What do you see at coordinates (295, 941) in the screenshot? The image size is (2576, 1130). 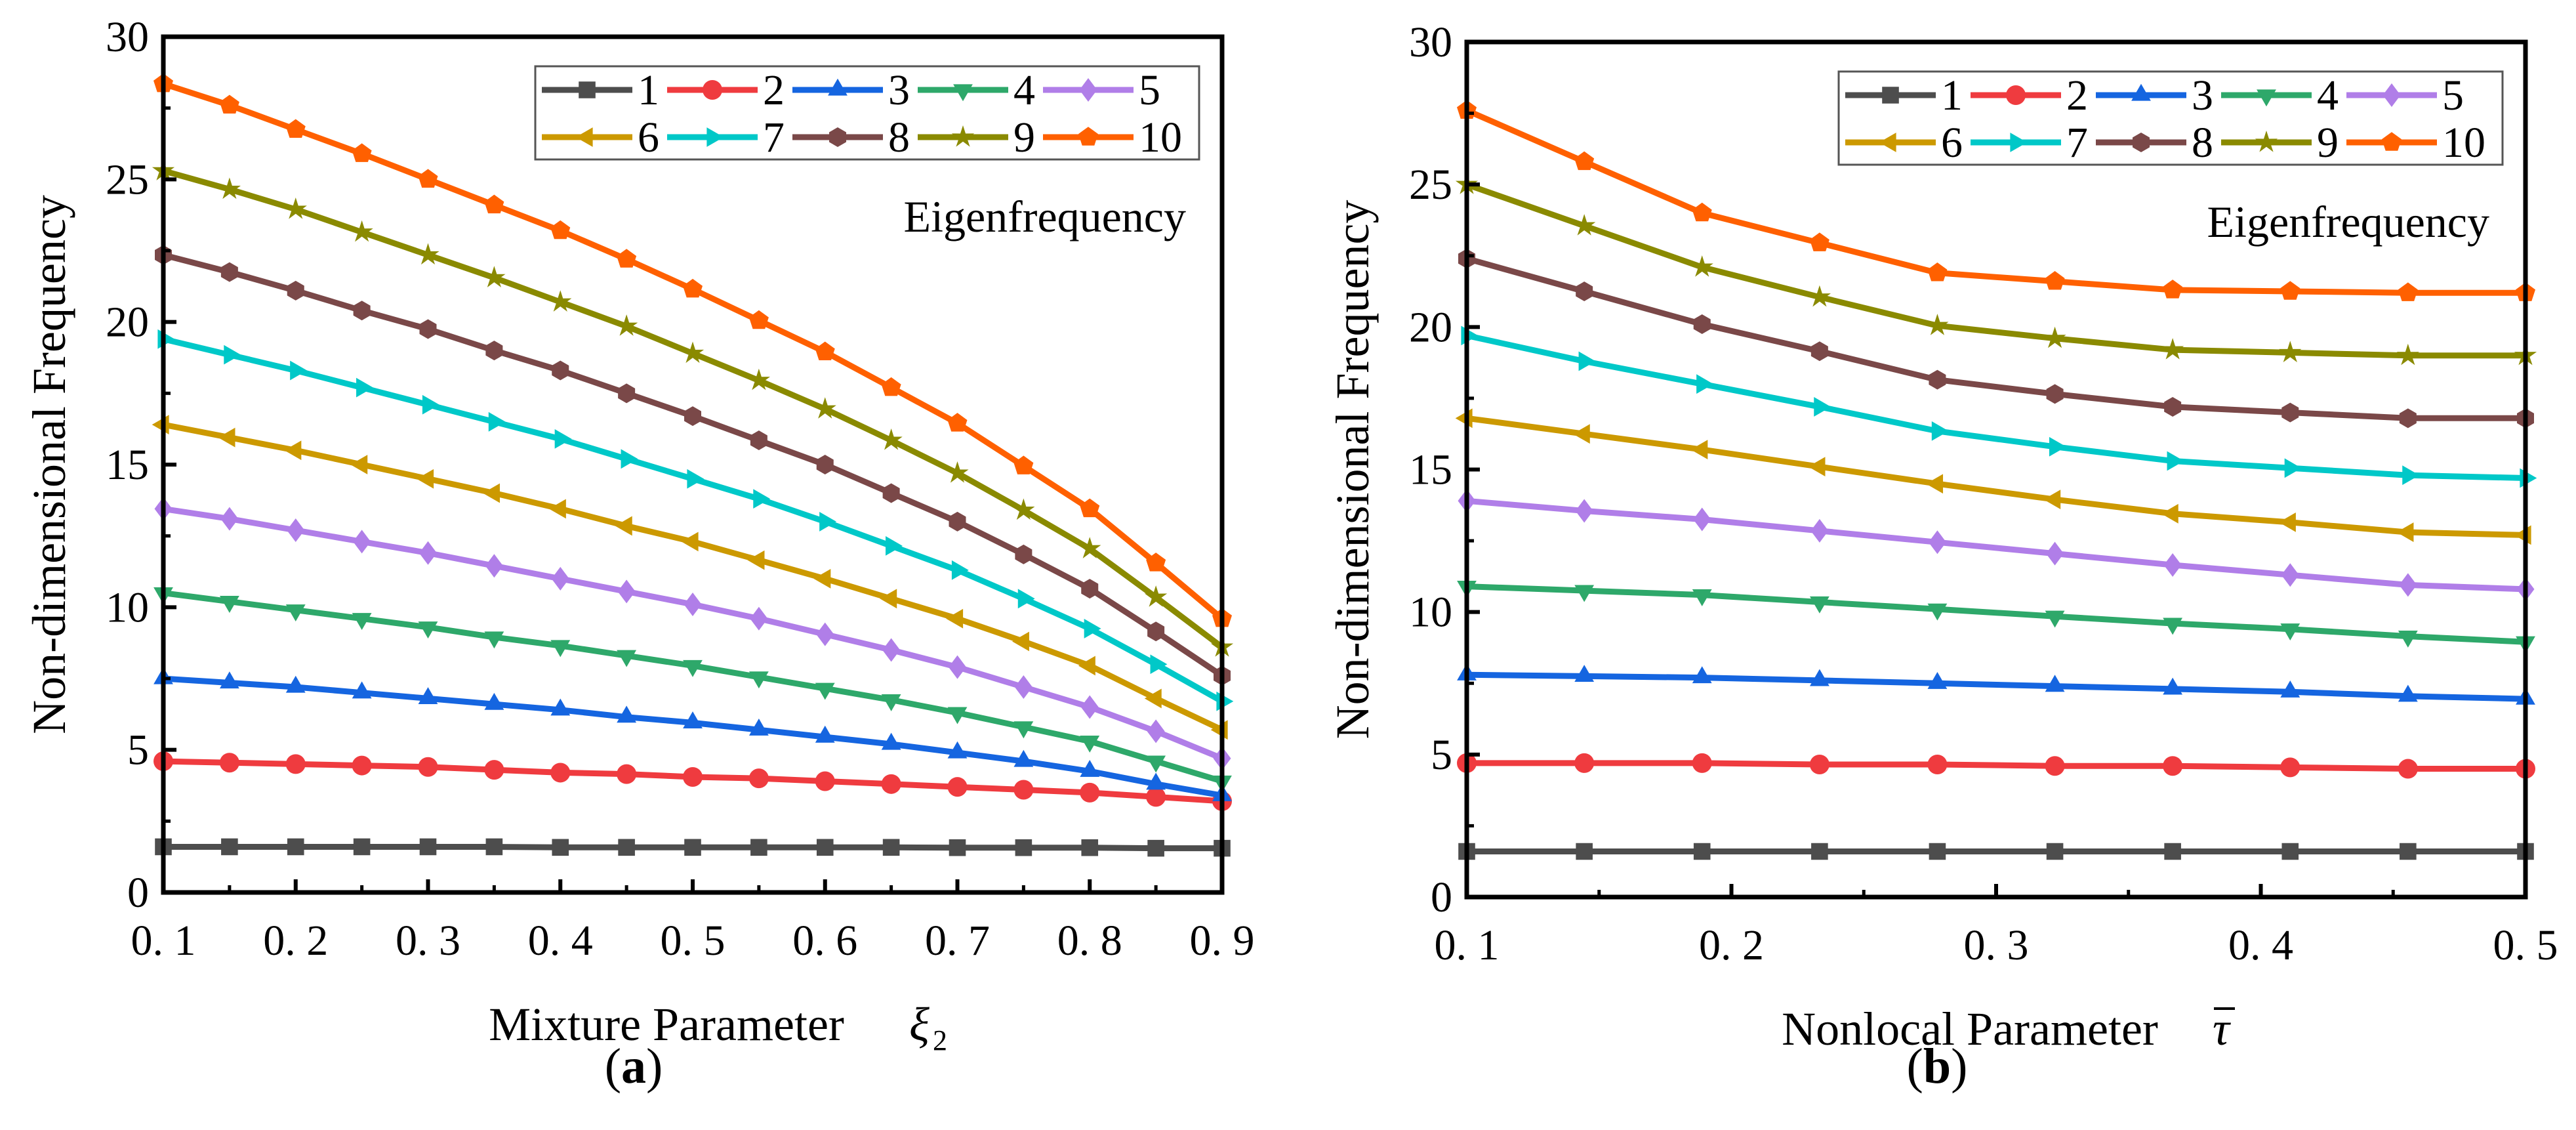 I see `x-tick-label: 0. 2` at bounding box center [295, 941].